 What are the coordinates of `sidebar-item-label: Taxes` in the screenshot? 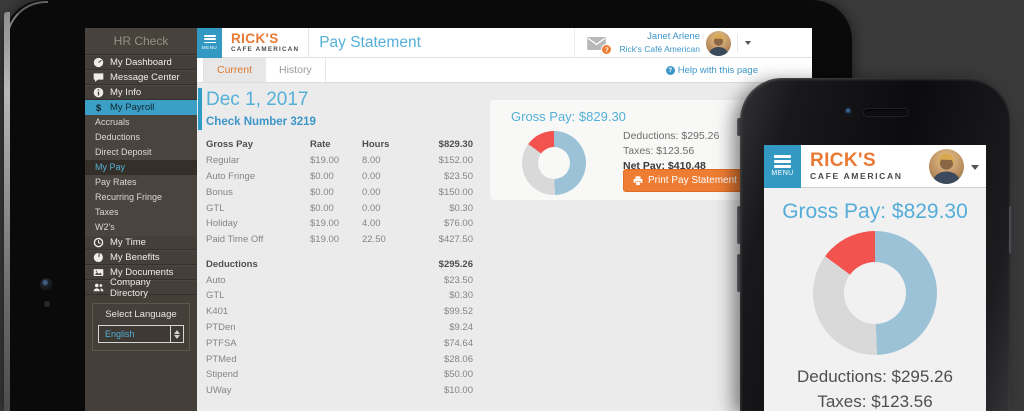 It's located at (107, 212).